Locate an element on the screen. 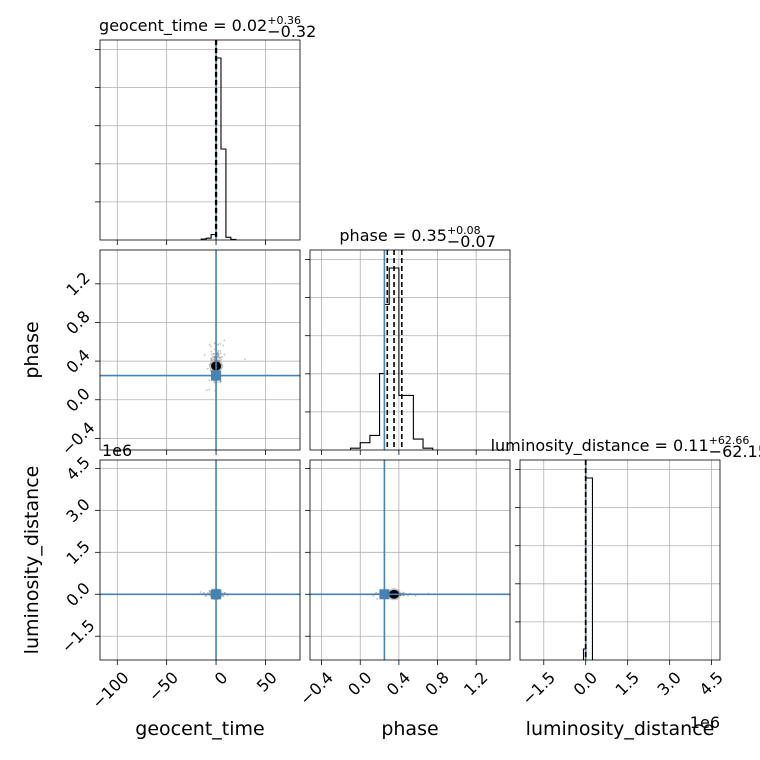 This screenshot has width=760, height=760. panel-title: phase = 0.35+0.08 is located at coordinates (409, 234).